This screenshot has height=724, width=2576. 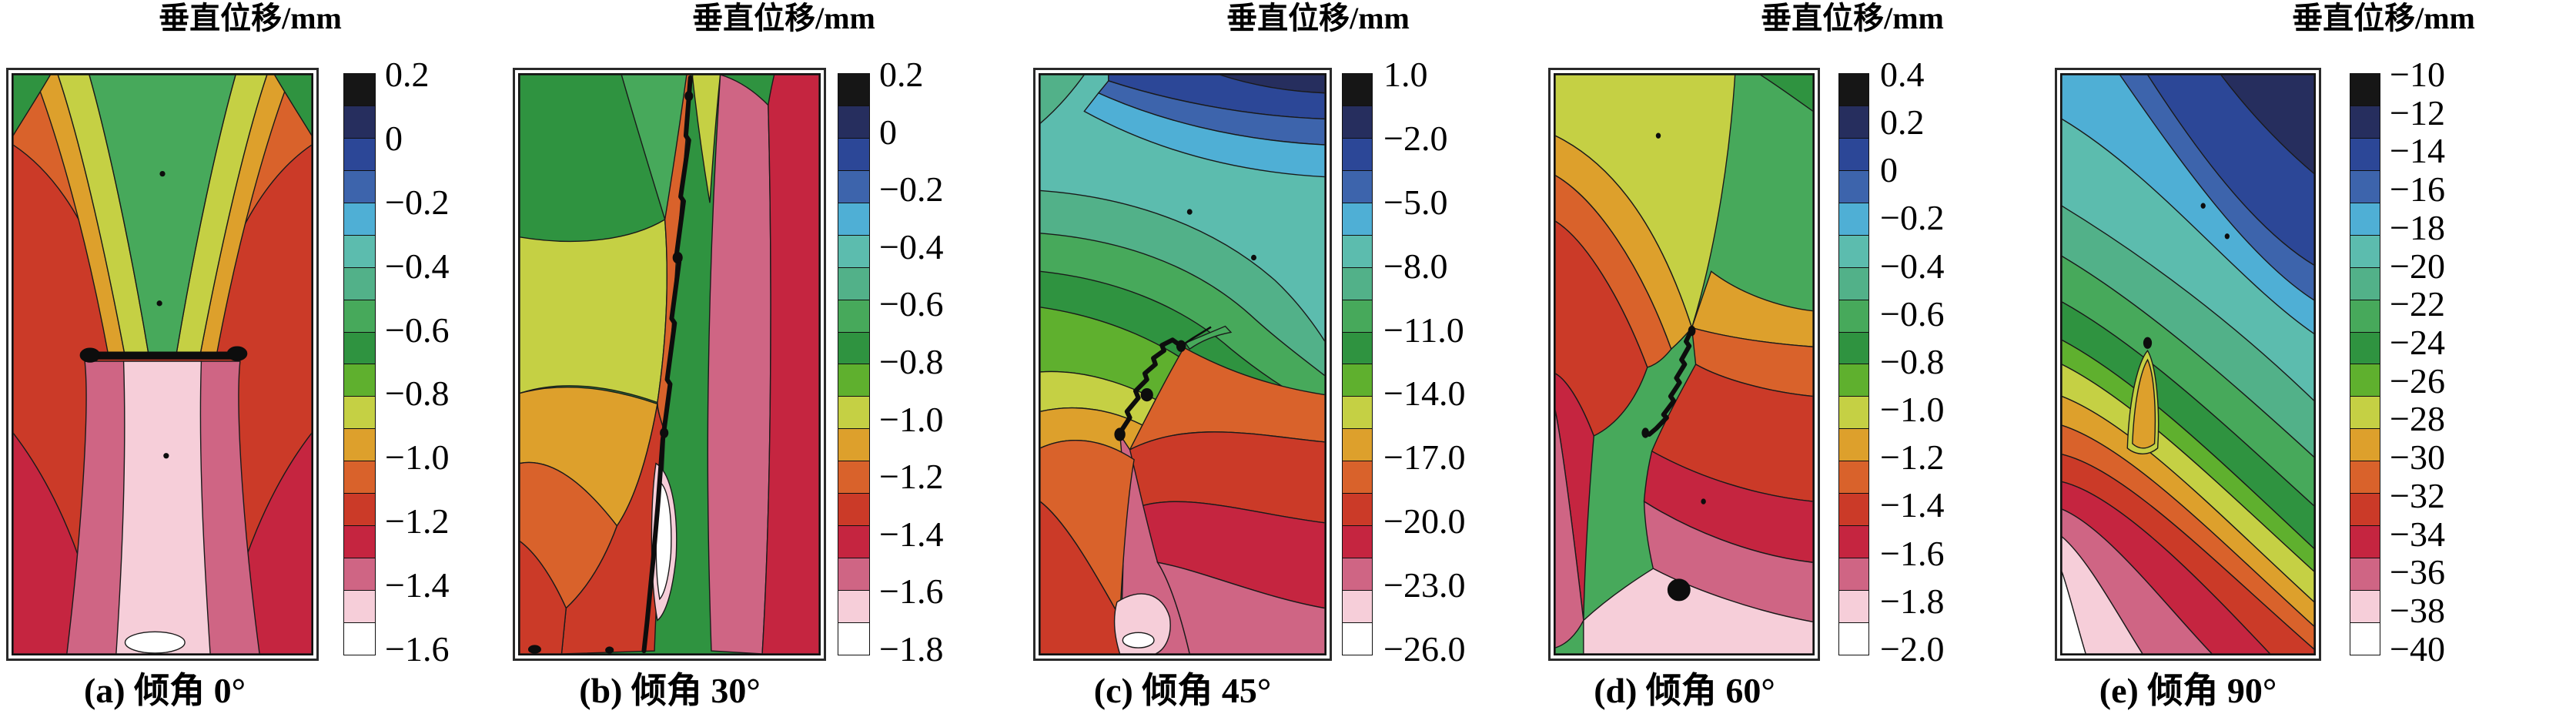 What do you see at coordinates (2418, 380) in the screenshot?
I see `colorbar-tick-label: −26` at bounding box center [2418, 380].